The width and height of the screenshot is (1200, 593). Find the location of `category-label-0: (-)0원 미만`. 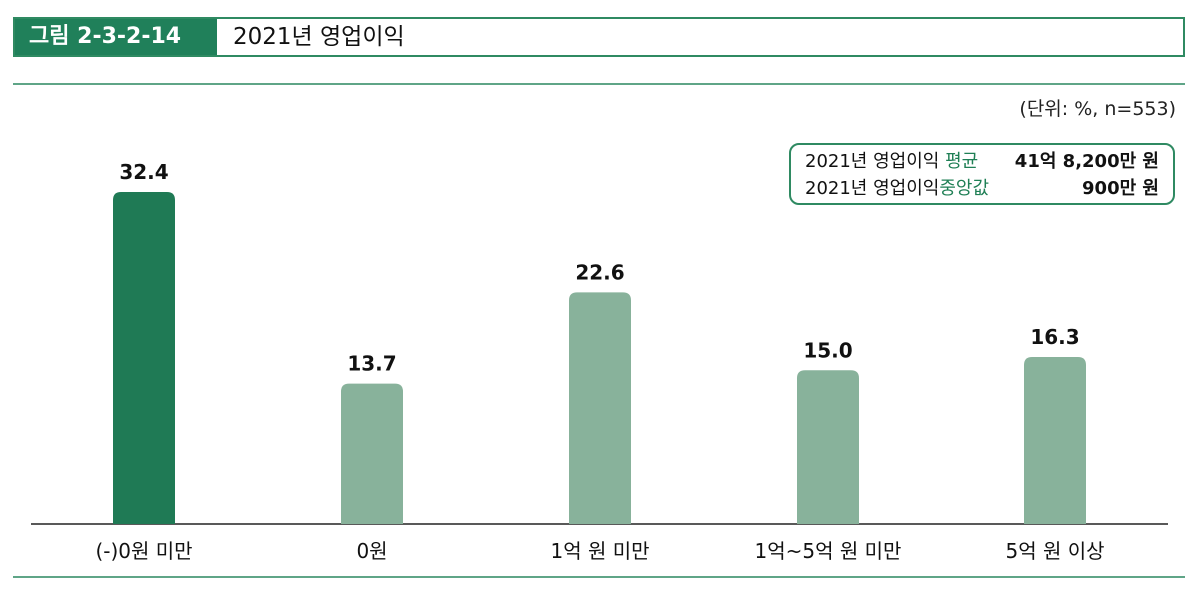

category-label-0: (-)0원 미만 is located at coordinates (143, 551).